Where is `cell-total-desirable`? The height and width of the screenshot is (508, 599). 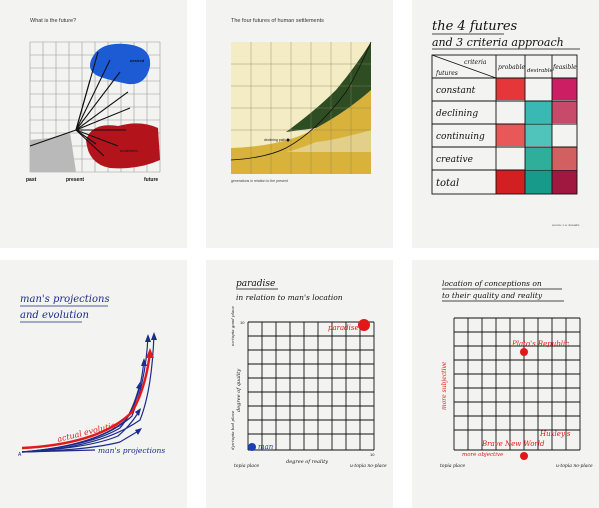 cell-total-desirable is located at coordinates (538, 182).